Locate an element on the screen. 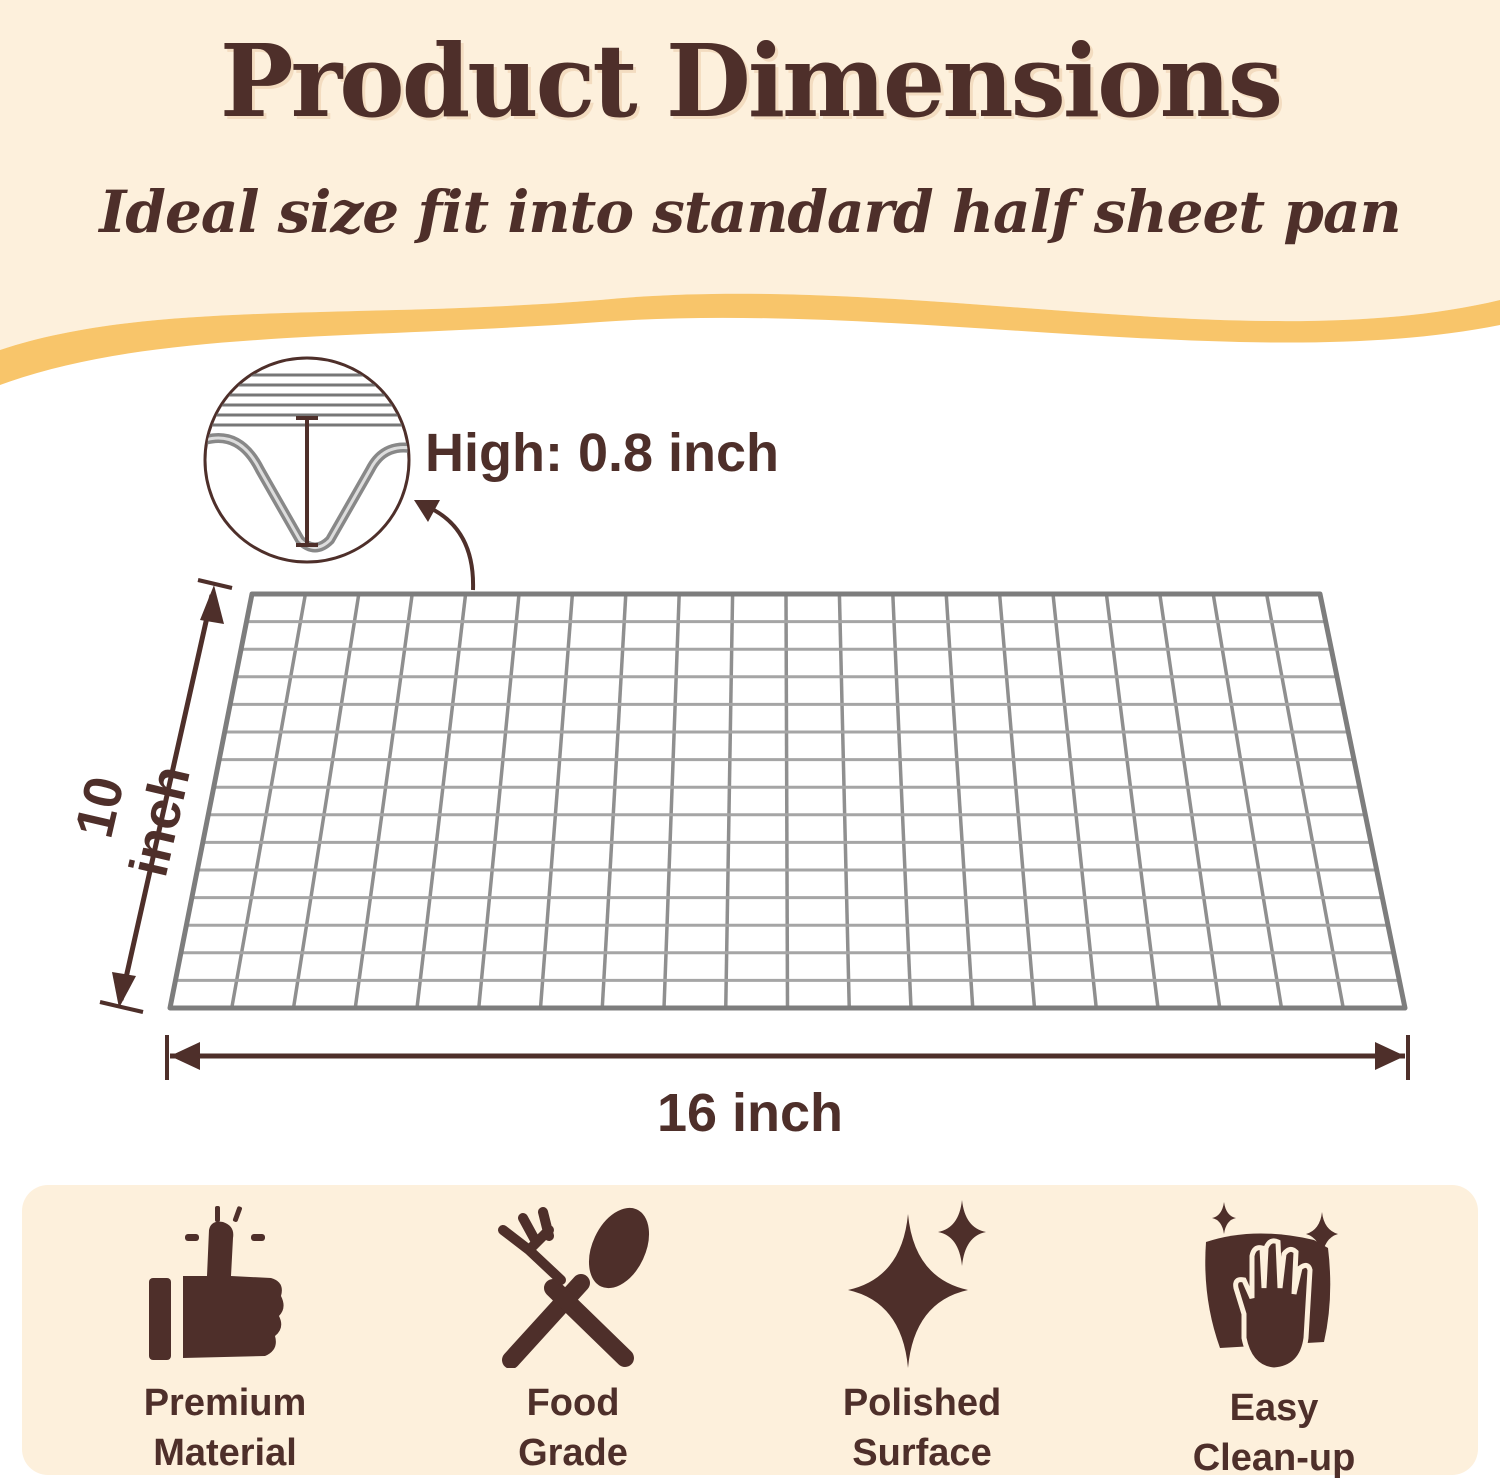 The width and height of the screenshot is (1500, 1483). height-detail-magnifier is located at coordinates (307, 460).